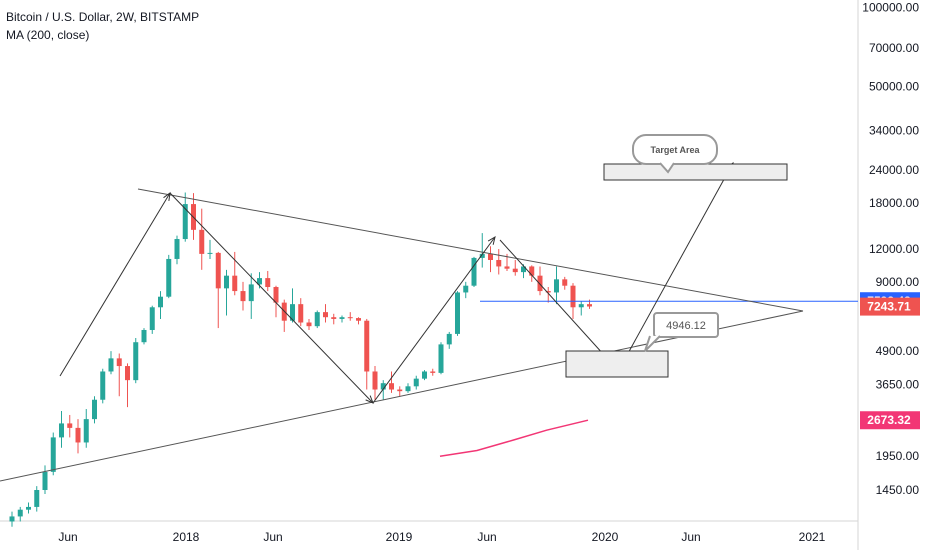 The width and height of the screenshot is (932, 550). I want to click on level-callout-box, so click(686, 325).